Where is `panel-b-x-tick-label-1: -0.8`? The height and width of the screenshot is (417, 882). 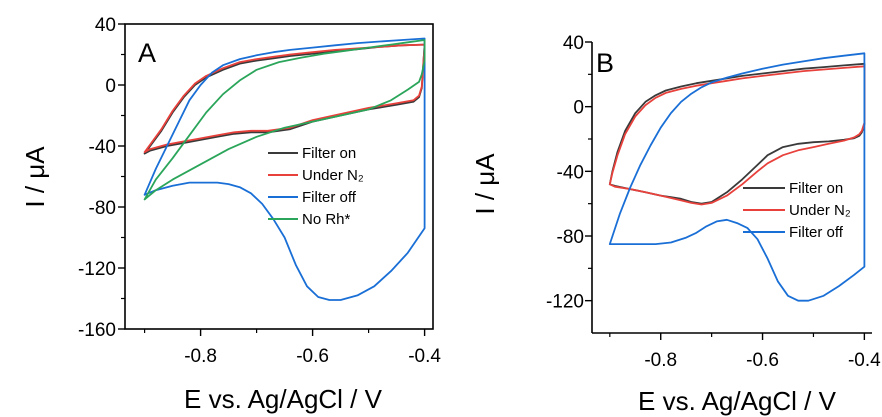
panel-b-x-tick-label-1: -0.8 is located at coordinates (660, 360).